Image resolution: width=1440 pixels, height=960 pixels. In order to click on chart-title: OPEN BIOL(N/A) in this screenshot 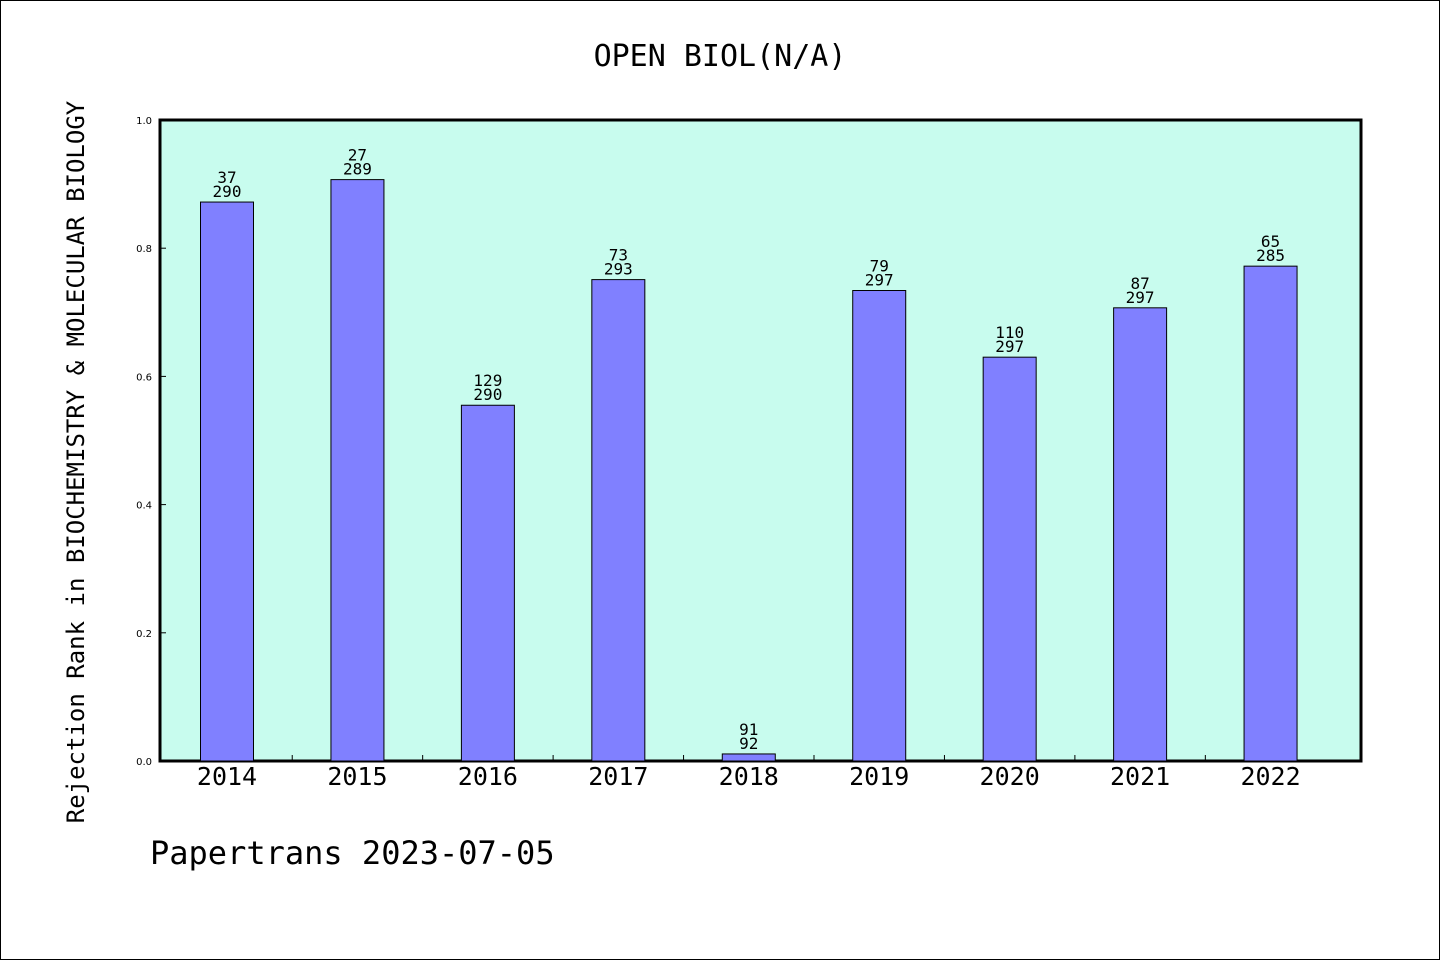, I will do `click(720, 56)`.